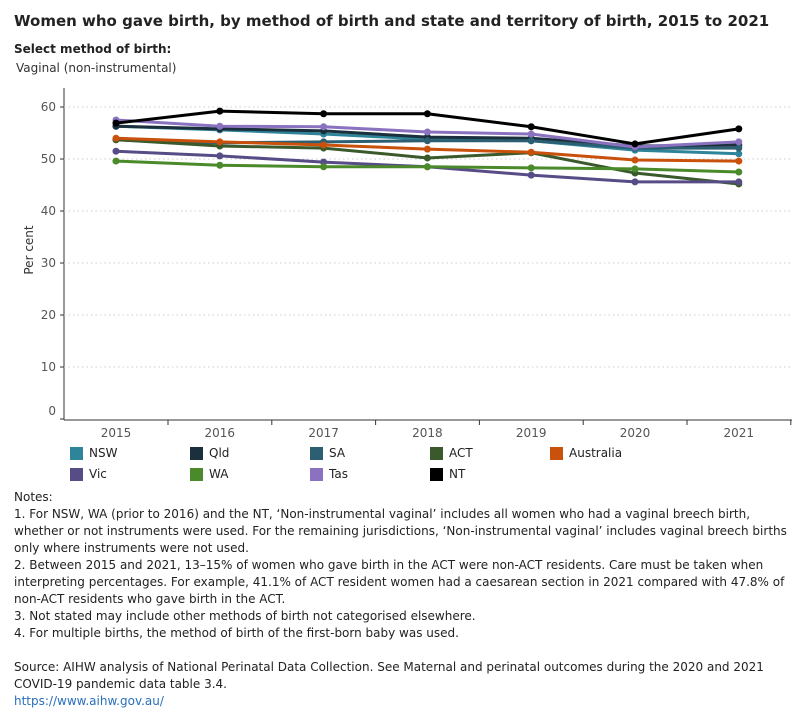 The height and width of the screenshot is (720, 800). What do you see at coordinates (29, 250) in the screenshot?
I see `y-axis-label: Per cent` at bounding box center [29, 250].